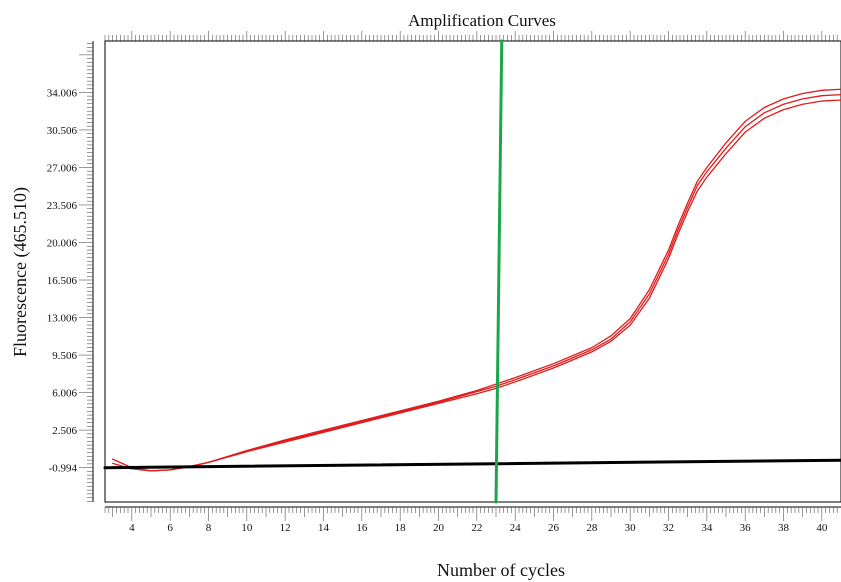  What do you see at coordinates (784, 528) in the screenshot?
I see `x-tick-label: 38` at bounding box center [784, 528].